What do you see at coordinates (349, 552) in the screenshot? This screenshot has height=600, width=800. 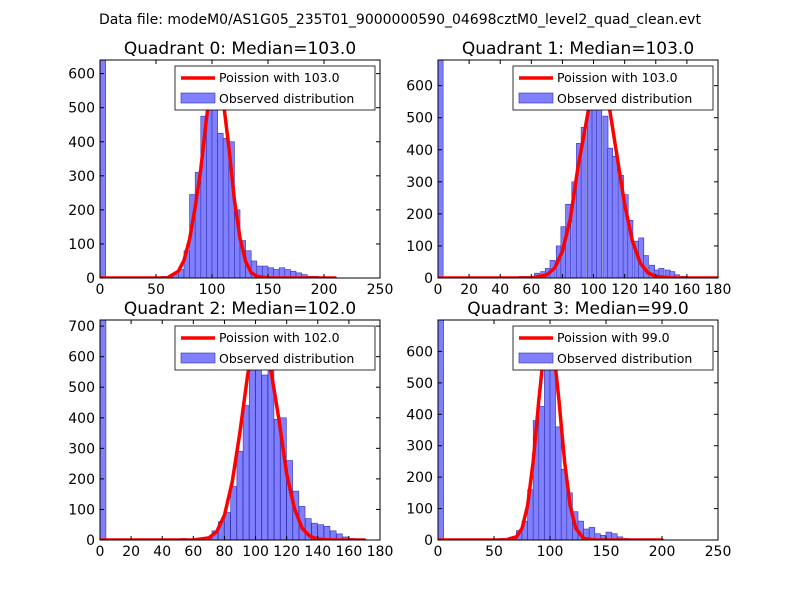 I see `x-tick-label: 160` at bounding box center [349, 552].